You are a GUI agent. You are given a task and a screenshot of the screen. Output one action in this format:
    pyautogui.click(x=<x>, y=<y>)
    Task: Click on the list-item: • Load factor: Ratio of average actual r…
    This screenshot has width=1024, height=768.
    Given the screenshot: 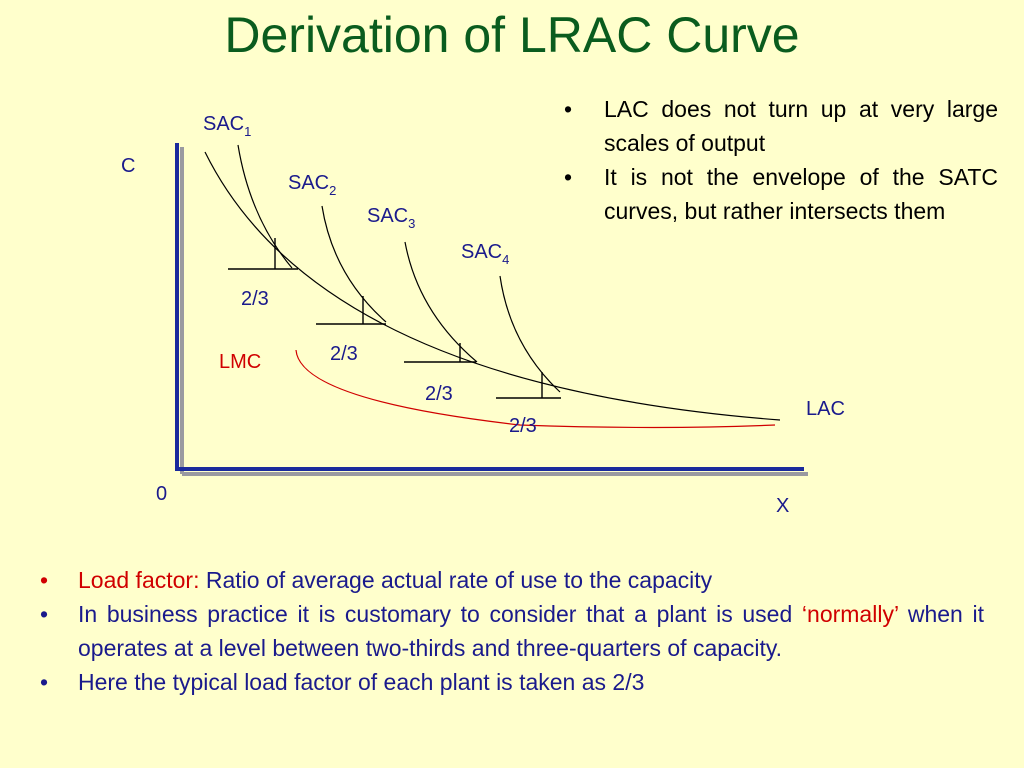 What is the action you would take?
    pyautogui.click(x=512, y=580)
    